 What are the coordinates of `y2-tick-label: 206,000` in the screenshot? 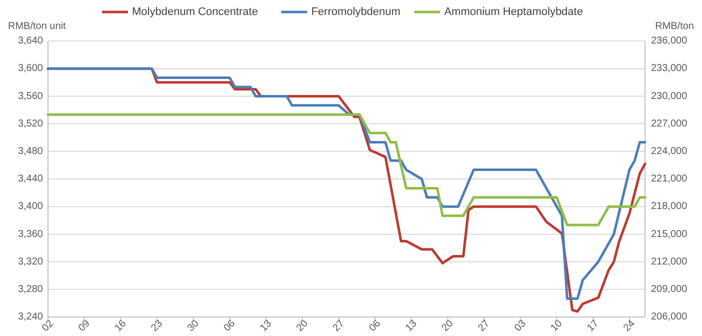 It's located at (669, 317).